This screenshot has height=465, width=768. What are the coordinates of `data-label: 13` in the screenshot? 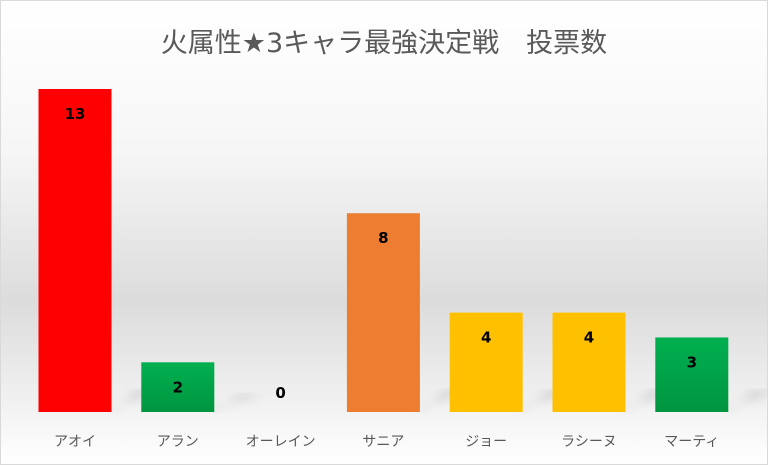 It's located at (75, 114).